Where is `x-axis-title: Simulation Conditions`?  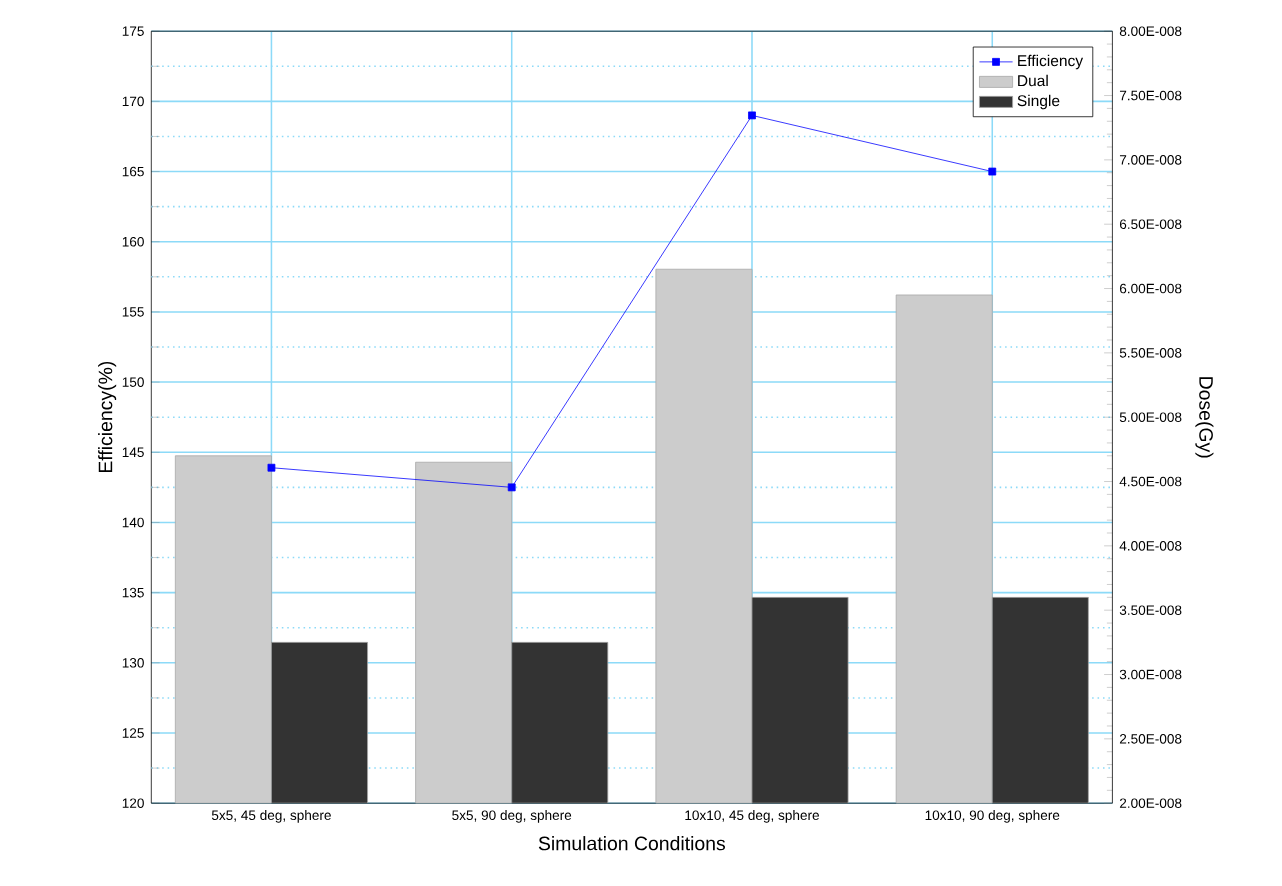 x-axis-title: Simulation Conditions is located at coordinates (632, 843).